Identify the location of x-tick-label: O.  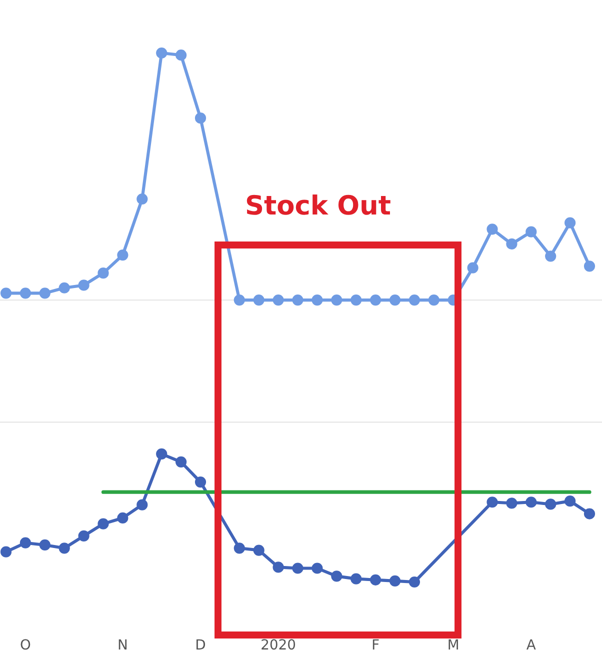
(25, 644).